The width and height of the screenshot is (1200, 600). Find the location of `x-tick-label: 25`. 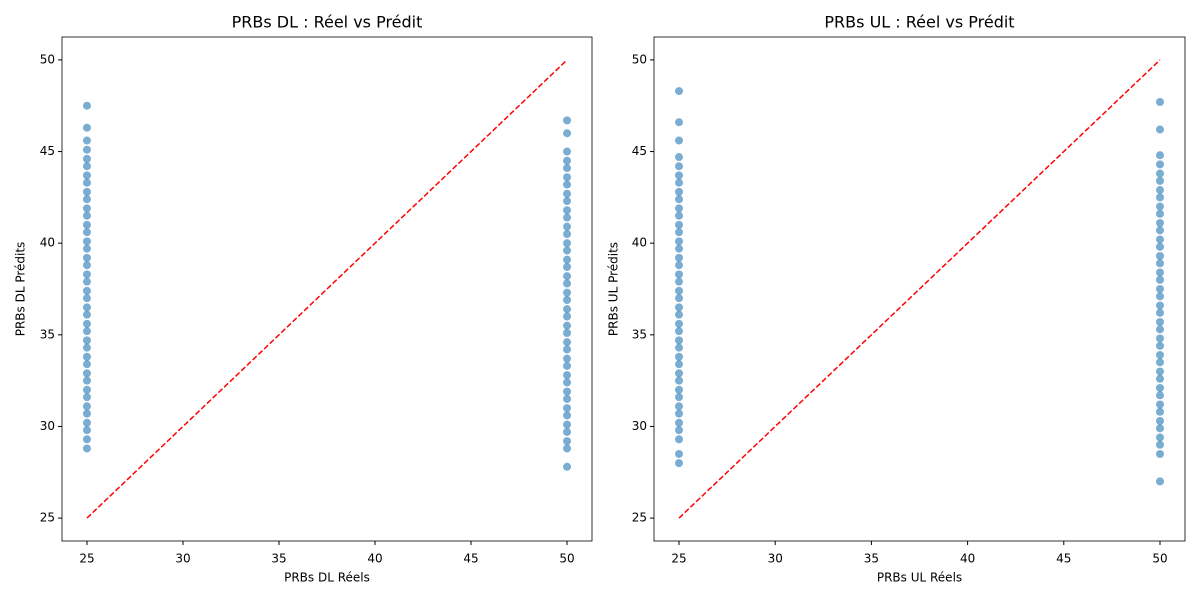

x-tick-label: 25 is located at coordinates (678, 559).